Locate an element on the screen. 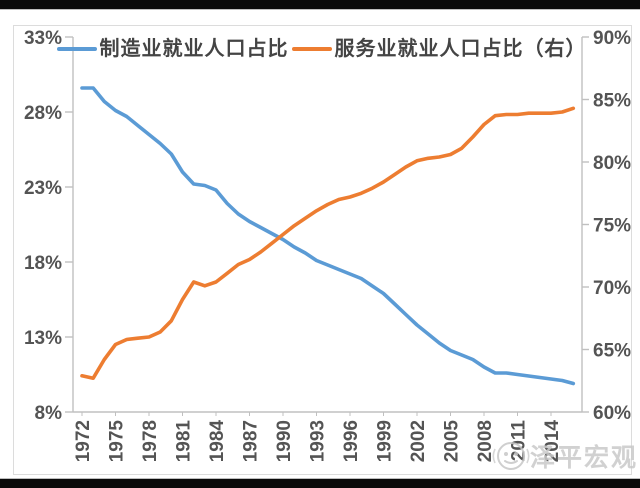 This screenshot has height=488, width=640. x-axis-tick-label: 1987 is located at coordinates (251, 441).